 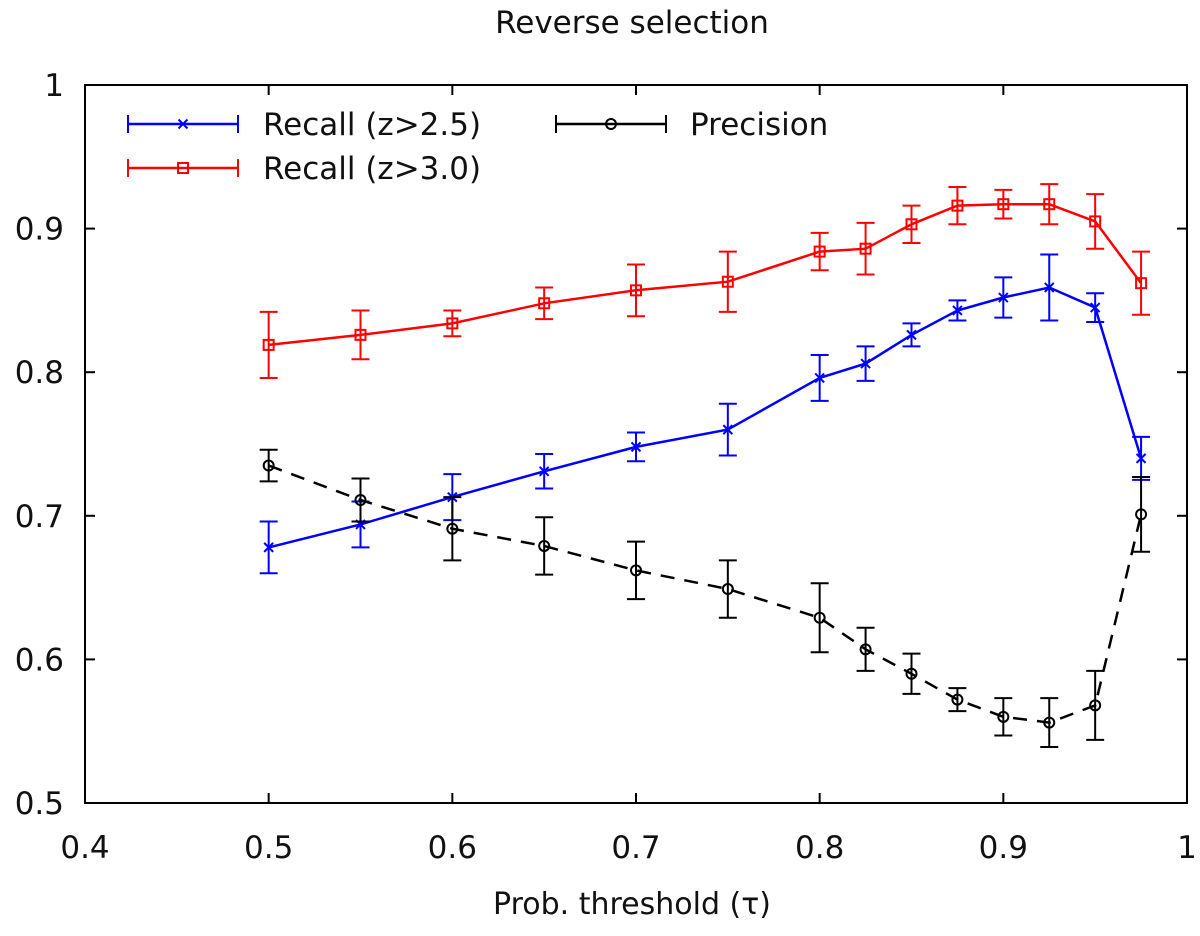 What do you see at coordinates (372, 169) in the screenshot?
I see `legend-label: Recall (z>3.0)` at bounding box center [372, 169].